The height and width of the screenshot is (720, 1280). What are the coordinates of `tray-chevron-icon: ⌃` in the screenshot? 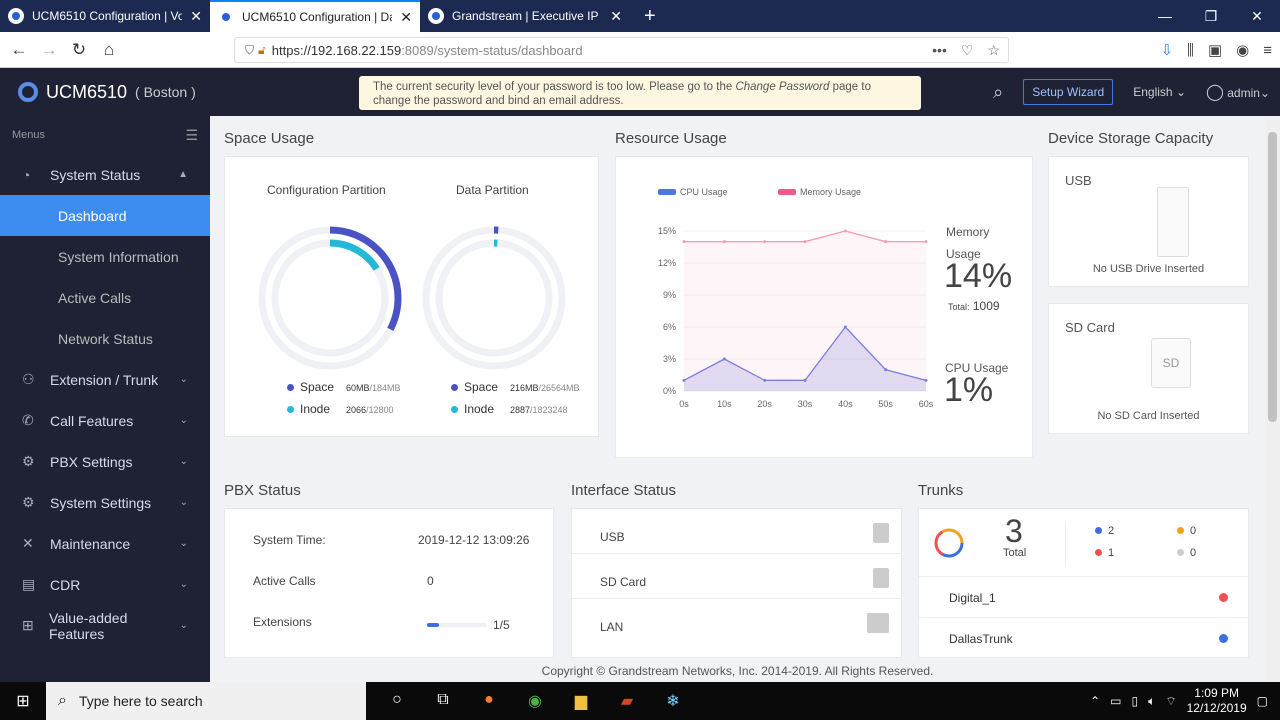 It's located at (1095, 701).